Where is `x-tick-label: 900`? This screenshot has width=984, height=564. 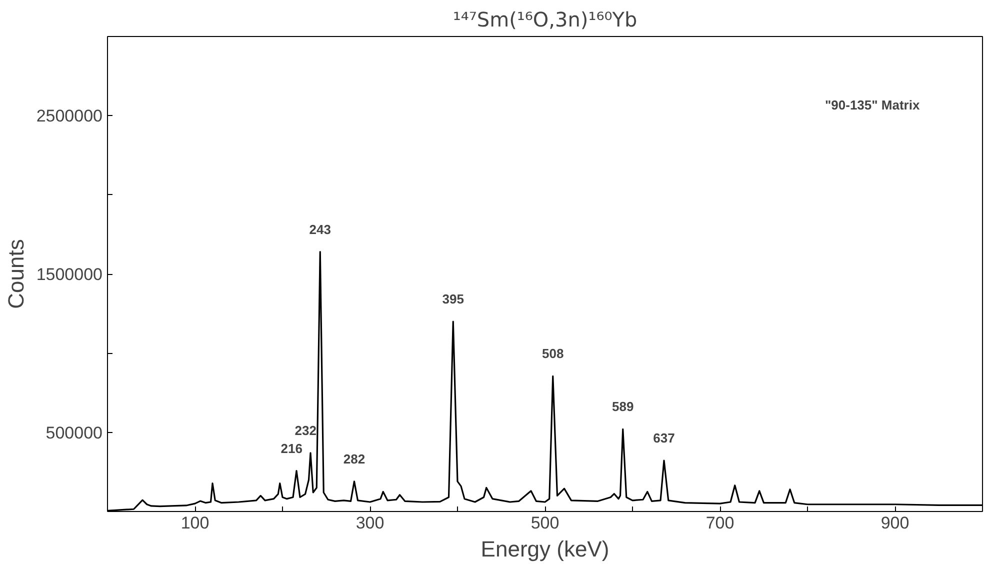
x-tick-label: 900 is located at coordinates (895, 523).